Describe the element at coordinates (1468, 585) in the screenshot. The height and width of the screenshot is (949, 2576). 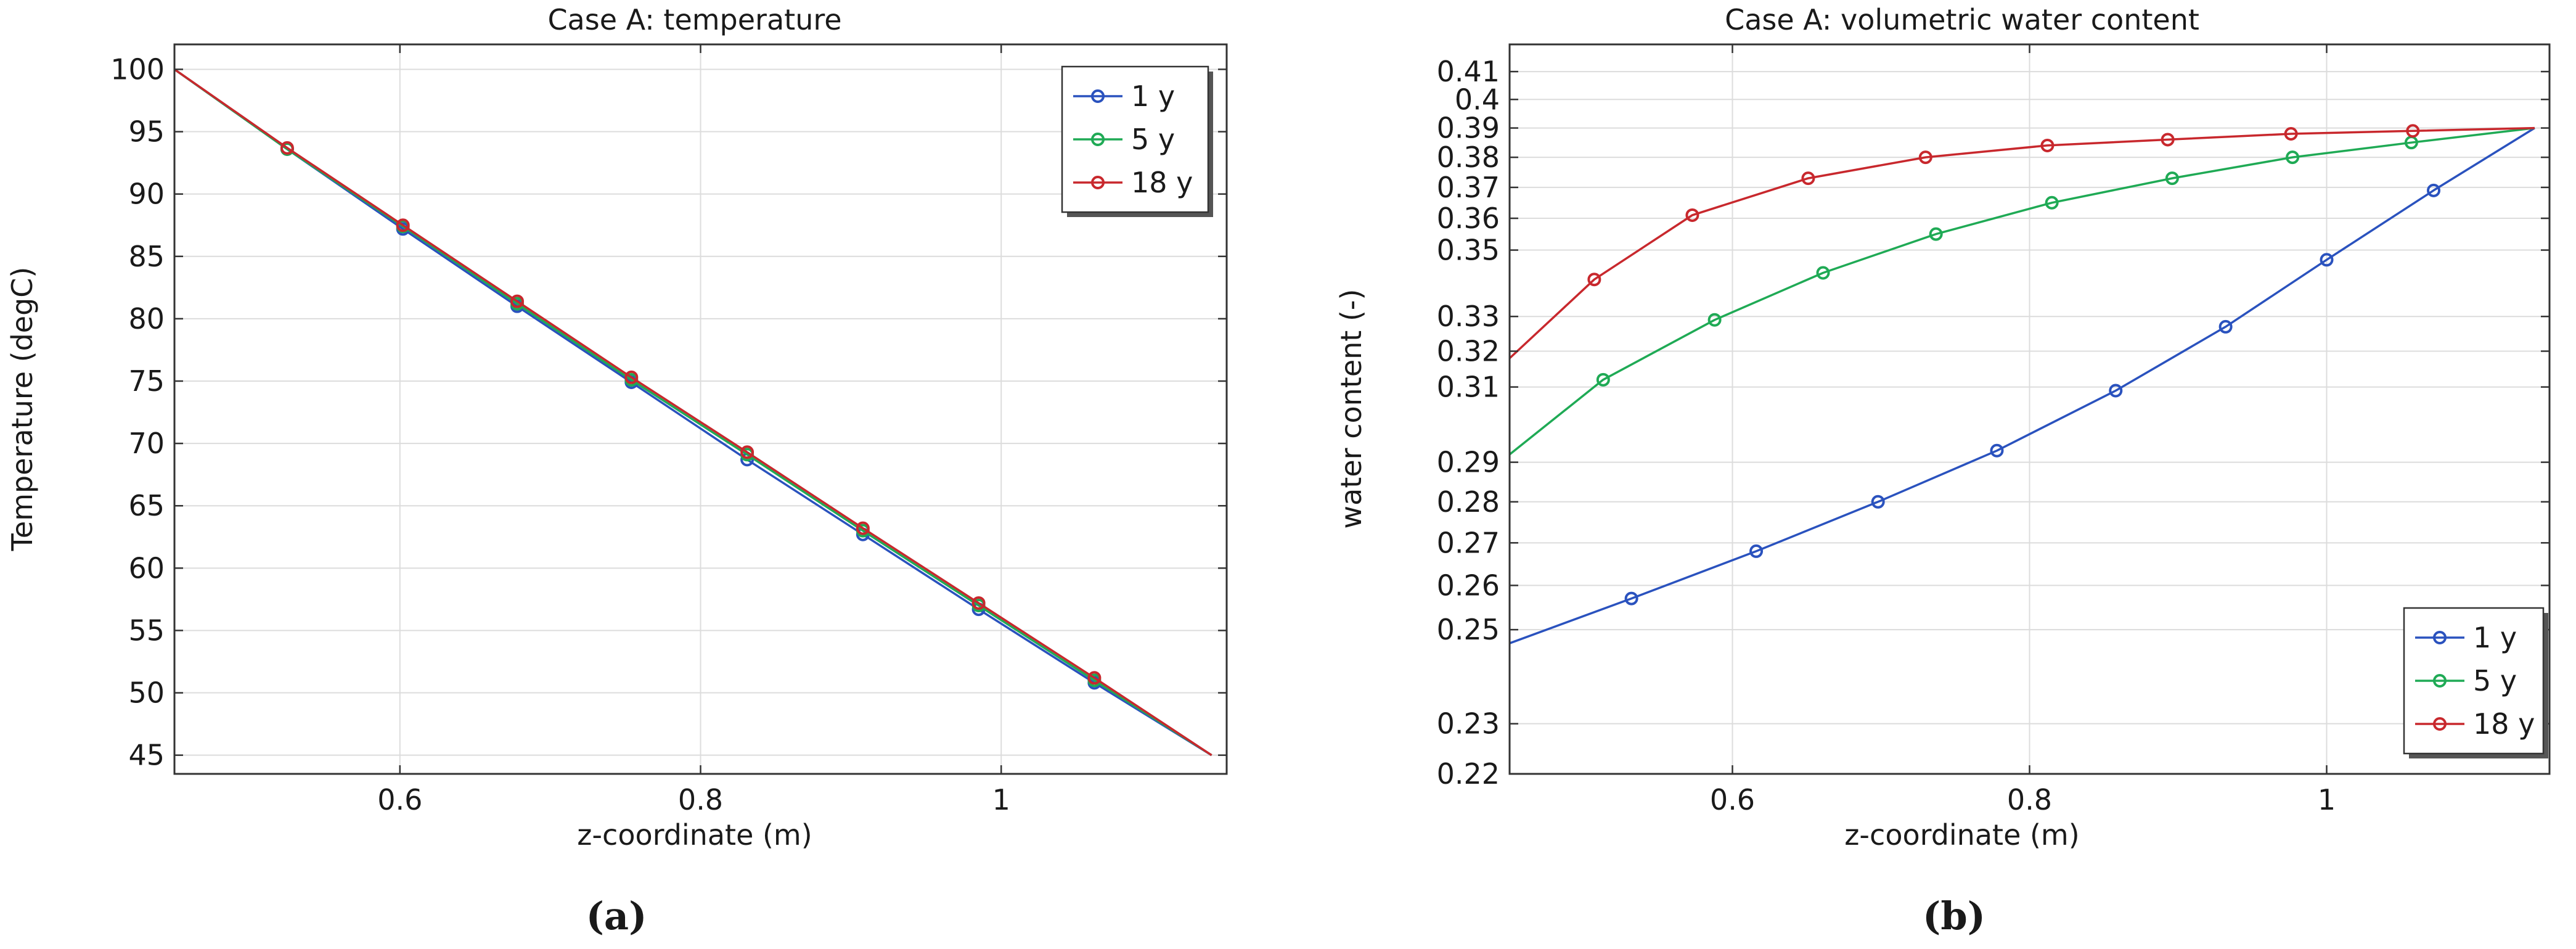
I see `y-tick-label: 0.26` at that location.